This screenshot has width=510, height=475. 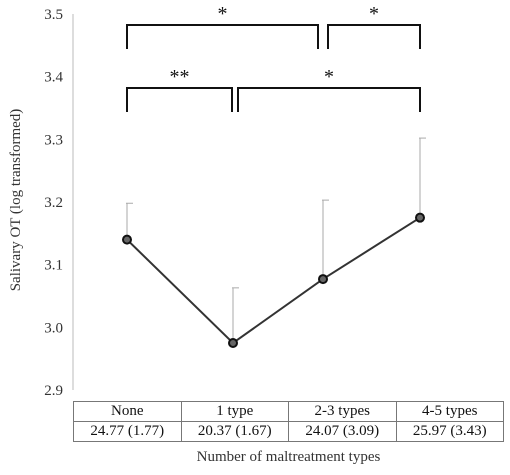 I want to click on y-axis-label: Salivary OT (log transformed), so click(x=16, y=200).